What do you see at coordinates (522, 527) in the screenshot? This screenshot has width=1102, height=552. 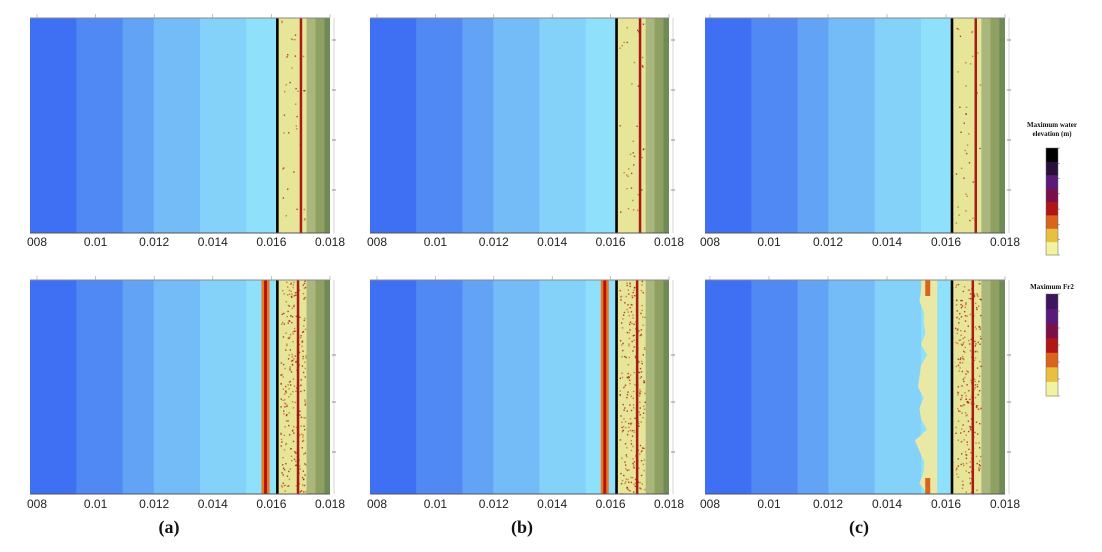 I see `panel-label-b: (b)` at bounding box center [522, 527].